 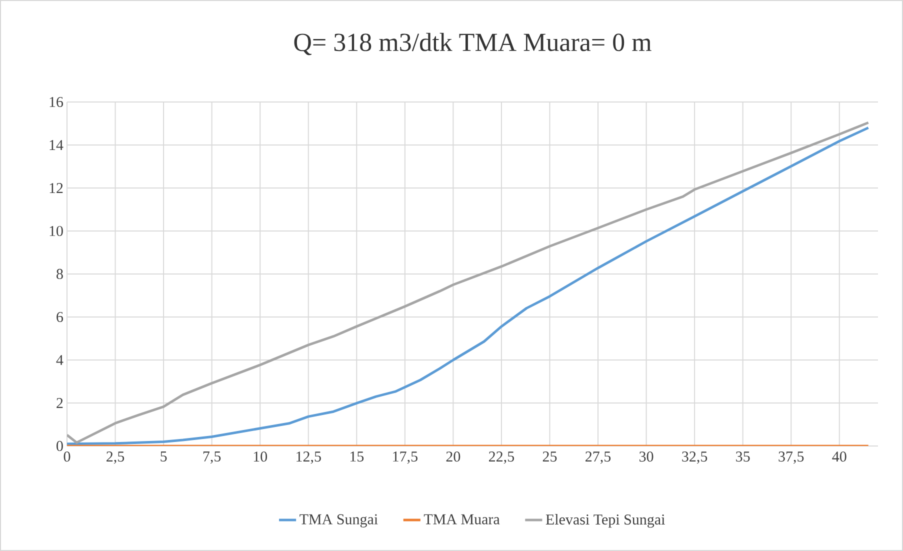 What do you see at coordinates (357, 457) in the screenshot?
I see `x-tick-label: 15` at bounding box center [357, 457].